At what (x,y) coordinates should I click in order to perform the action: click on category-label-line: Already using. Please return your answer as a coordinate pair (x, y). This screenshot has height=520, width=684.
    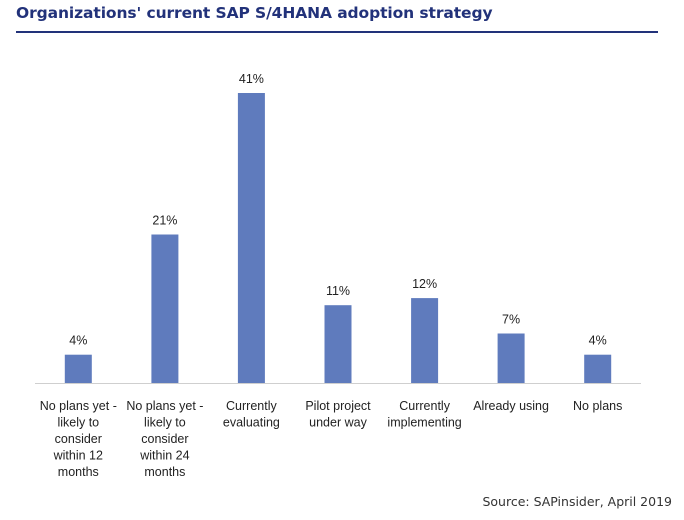
    Looking at the image, I should click on (511, 406).